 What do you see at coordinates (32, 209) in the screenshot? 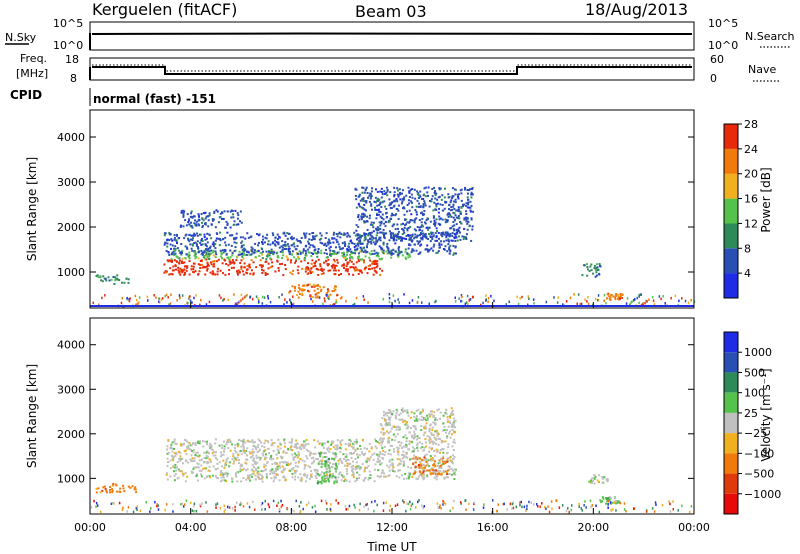
I see `power-ylabel: Slant Range [km]` at bounding box center [32, 209].